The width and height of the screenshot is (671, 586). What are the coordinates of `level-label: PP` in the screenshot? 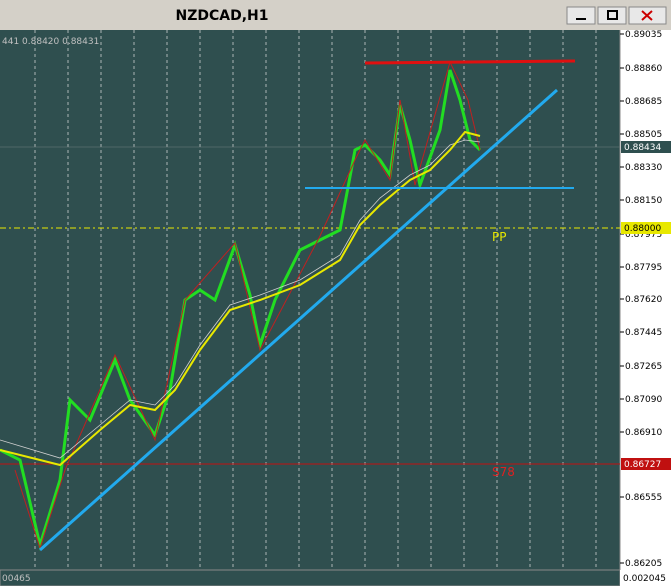 It's located at (499, 237).